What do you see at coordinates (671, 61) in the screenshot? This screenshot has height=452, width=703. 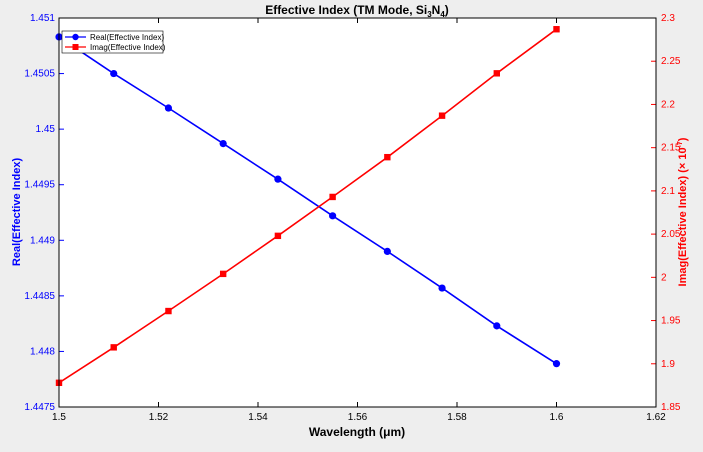 I see `right-tick-label: 2.25` at bounding box center [671, 61].